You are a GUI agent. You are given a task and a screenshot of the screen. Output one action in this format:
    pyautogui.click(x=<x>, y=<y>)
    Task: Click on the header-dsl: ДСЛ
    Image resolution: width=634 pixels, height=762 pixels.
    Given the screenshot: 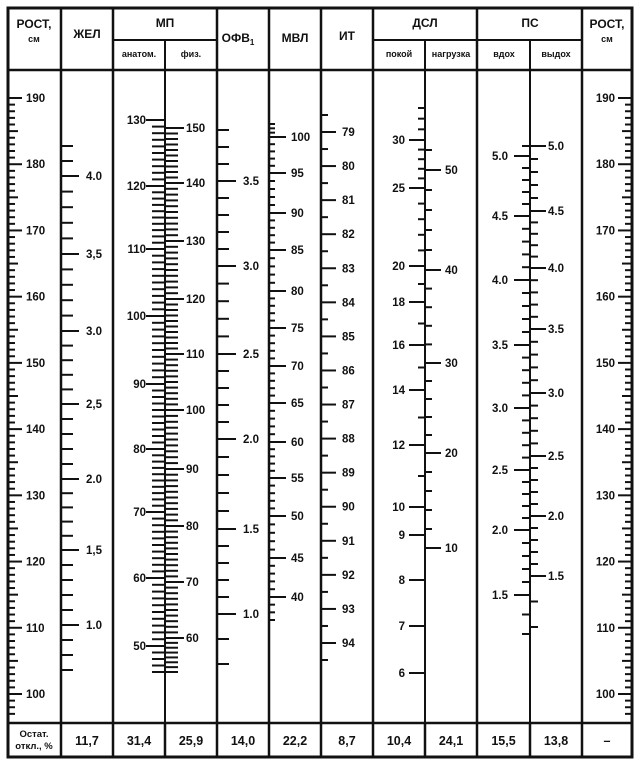 What is the action you would take?
    pyautogui.click(x=424, y=23)
    